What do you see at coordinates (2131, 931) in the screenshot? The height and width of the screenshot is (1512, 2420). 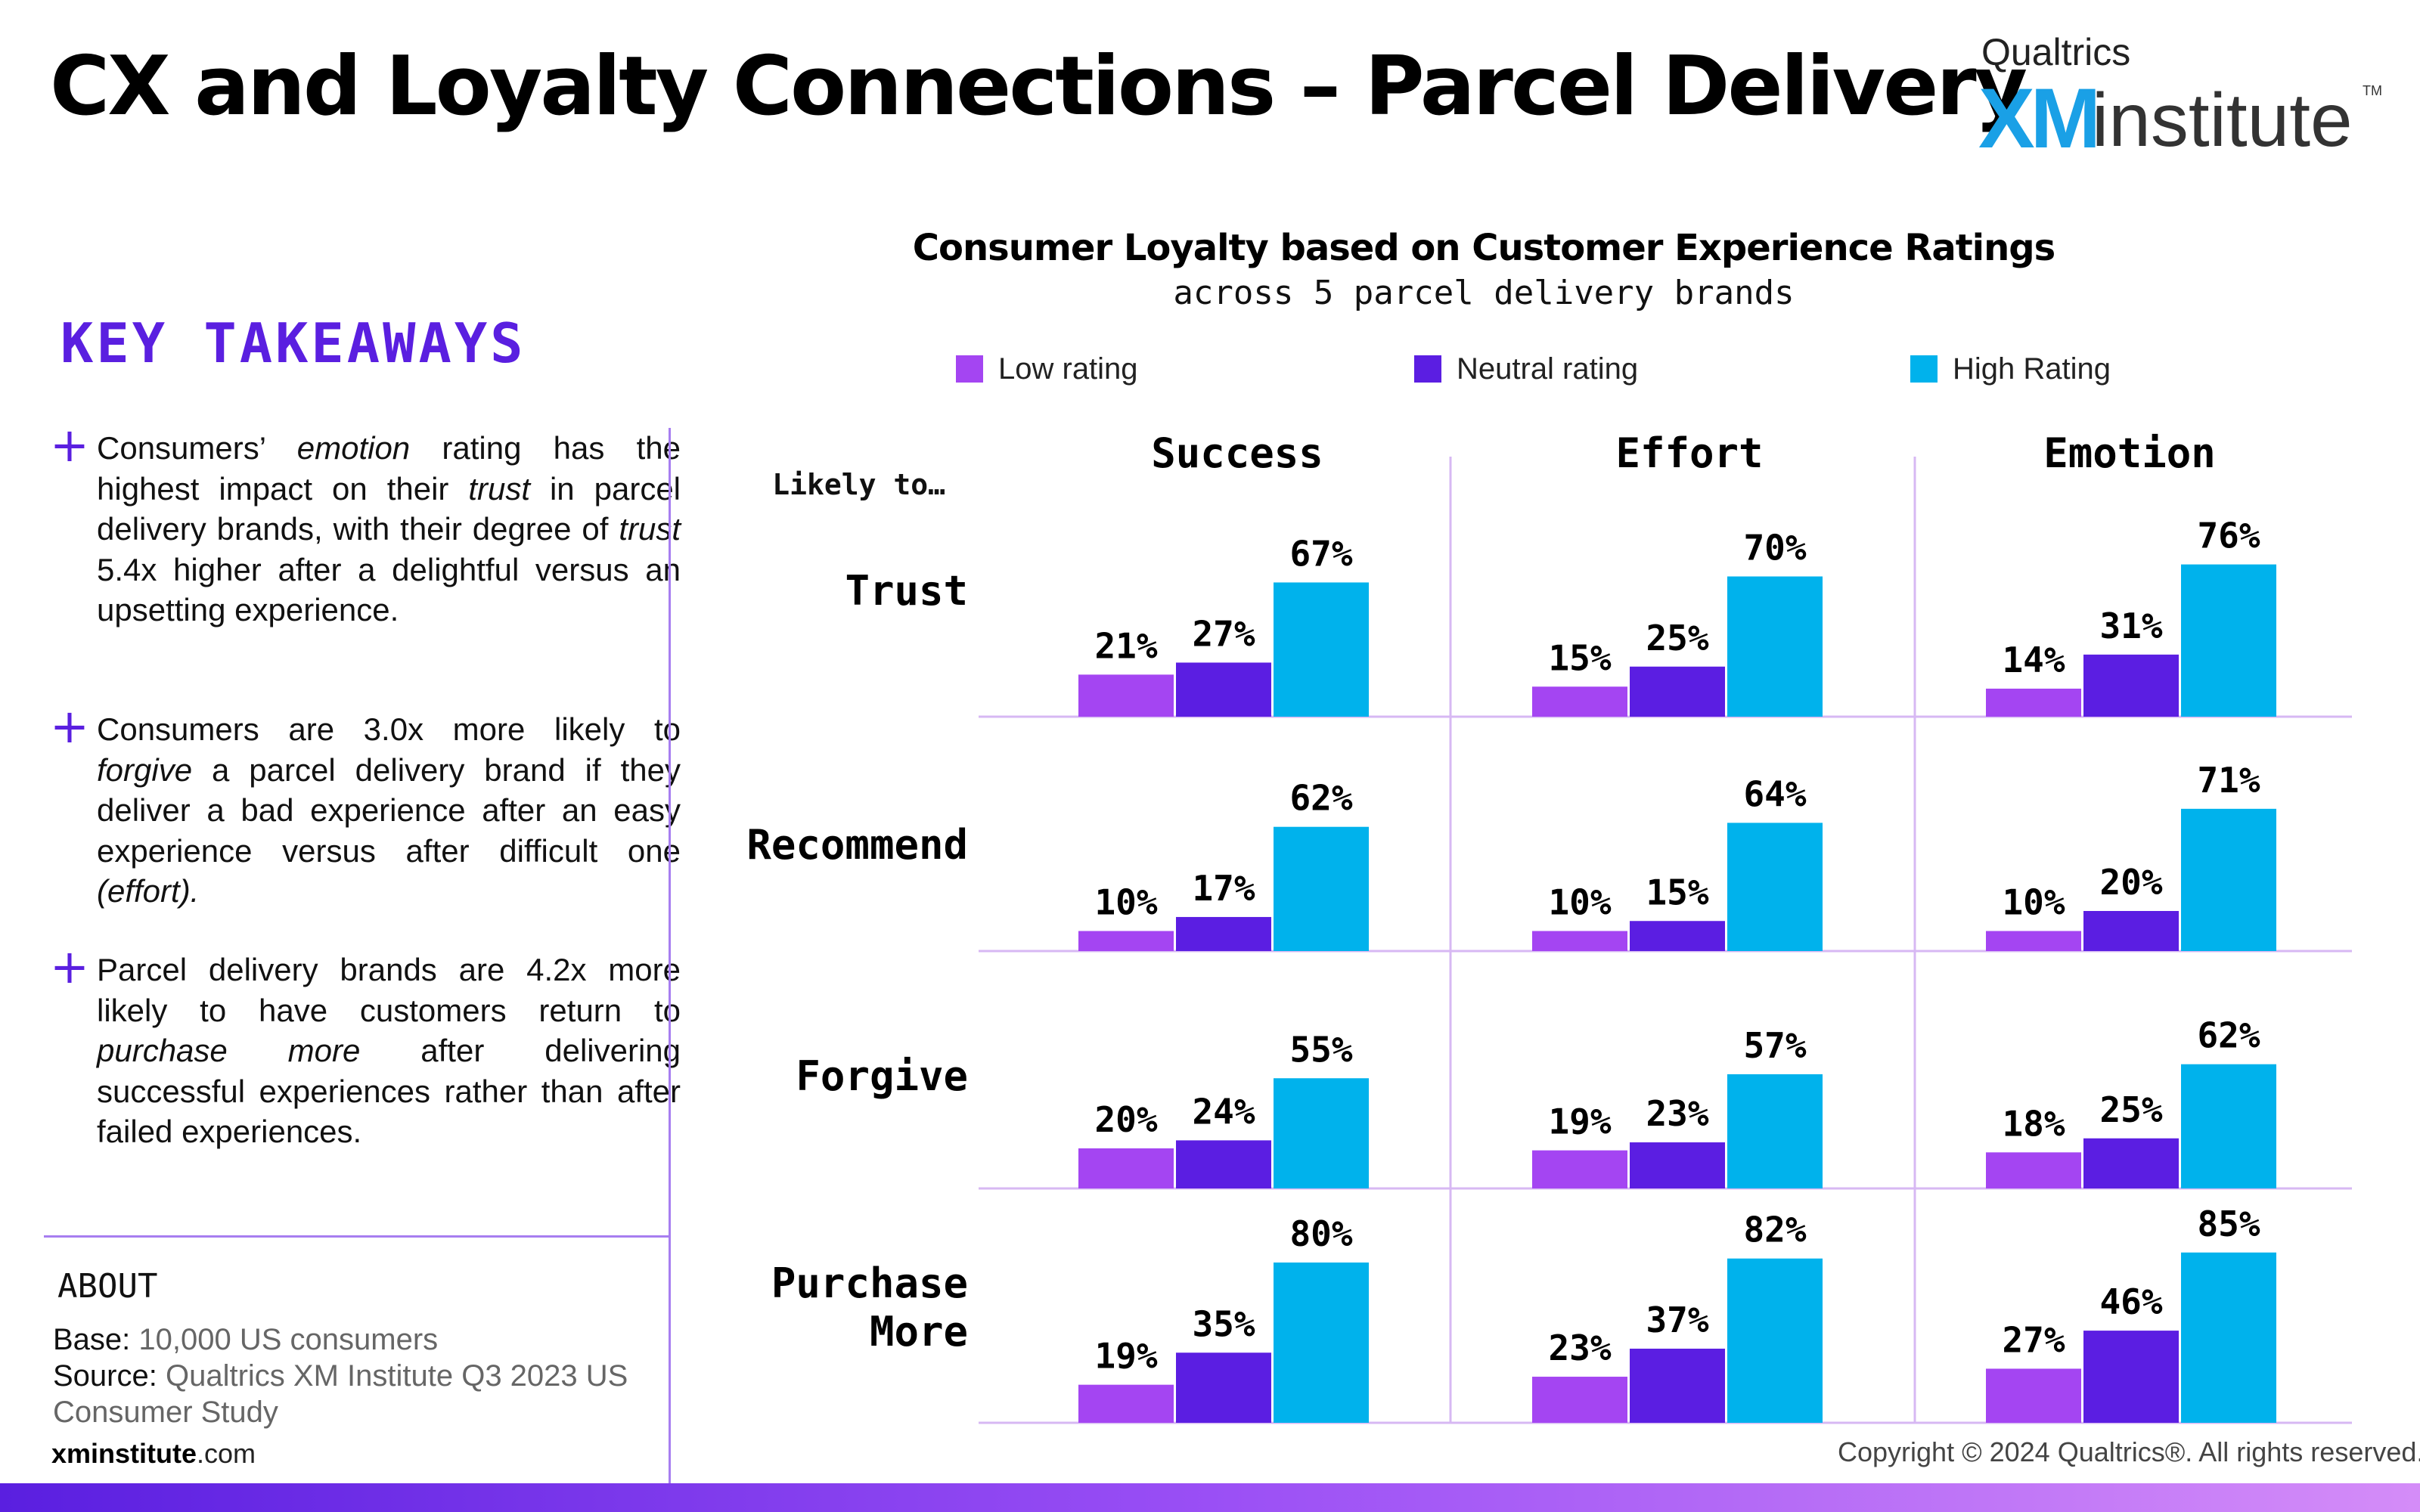 I see `bar-emotion-recommend-neutral` at bounding box center [2131, 931].